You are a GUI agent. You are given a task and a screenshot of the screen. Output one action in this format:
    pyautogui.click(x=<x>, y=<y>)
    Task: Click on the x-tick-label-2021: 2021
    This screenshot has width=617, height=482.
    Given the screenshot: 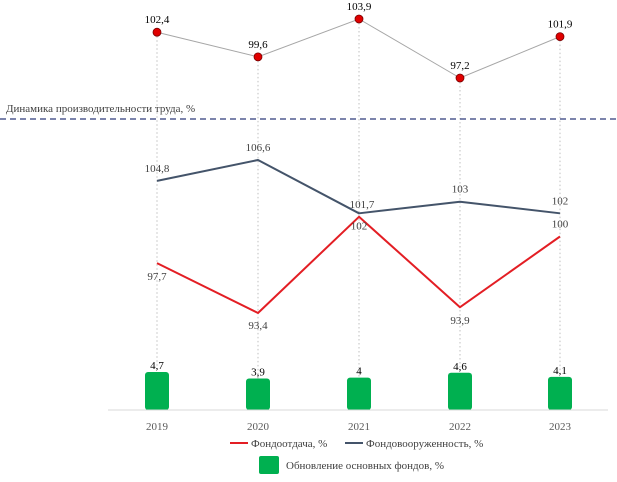 What is the action you would take?
    pyautogui.click(x=359, y=427)
    